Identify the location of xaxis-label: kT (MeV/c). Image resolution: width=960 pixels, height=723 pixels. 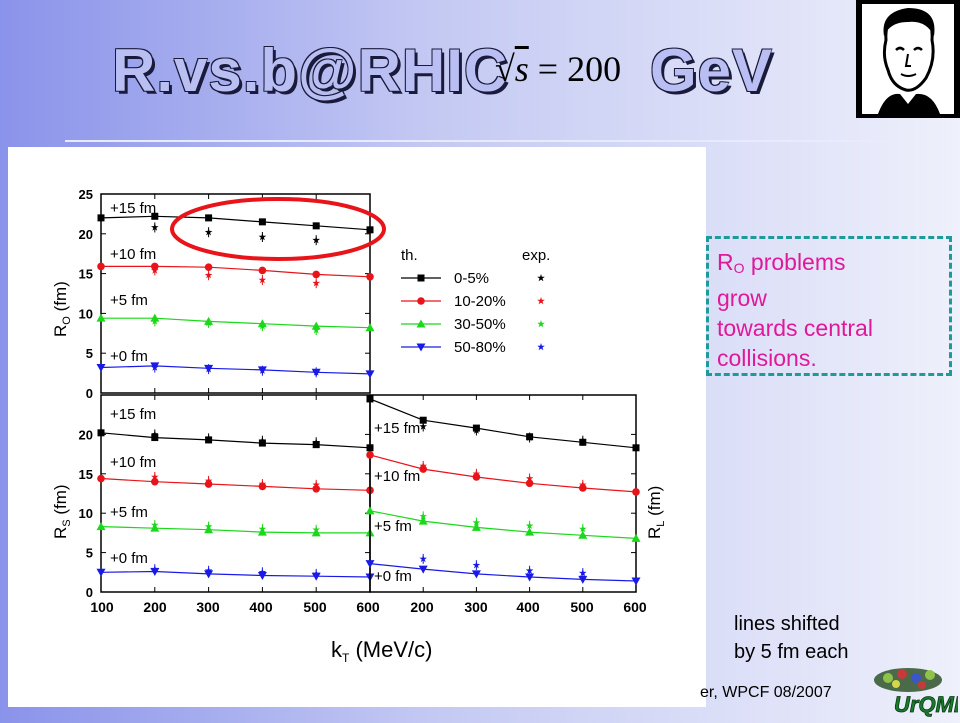
(381, 651).